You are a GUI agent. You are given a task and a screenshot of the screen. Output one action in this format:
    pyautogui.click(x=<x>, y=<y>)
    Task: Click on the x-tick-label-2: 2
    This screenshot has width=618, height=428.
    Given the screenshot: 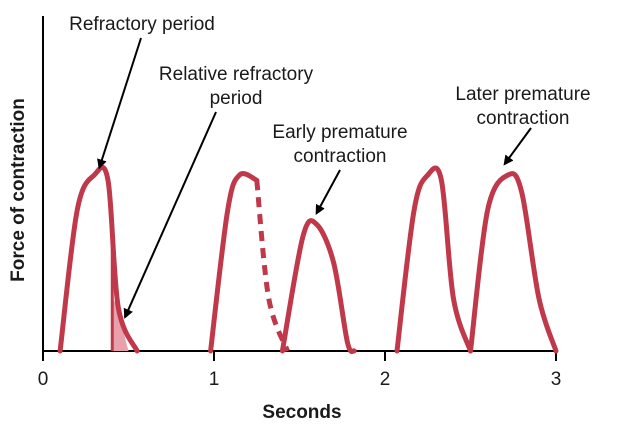 What is the action you would take?
    pyautogui.click(x=385, y=379)
    